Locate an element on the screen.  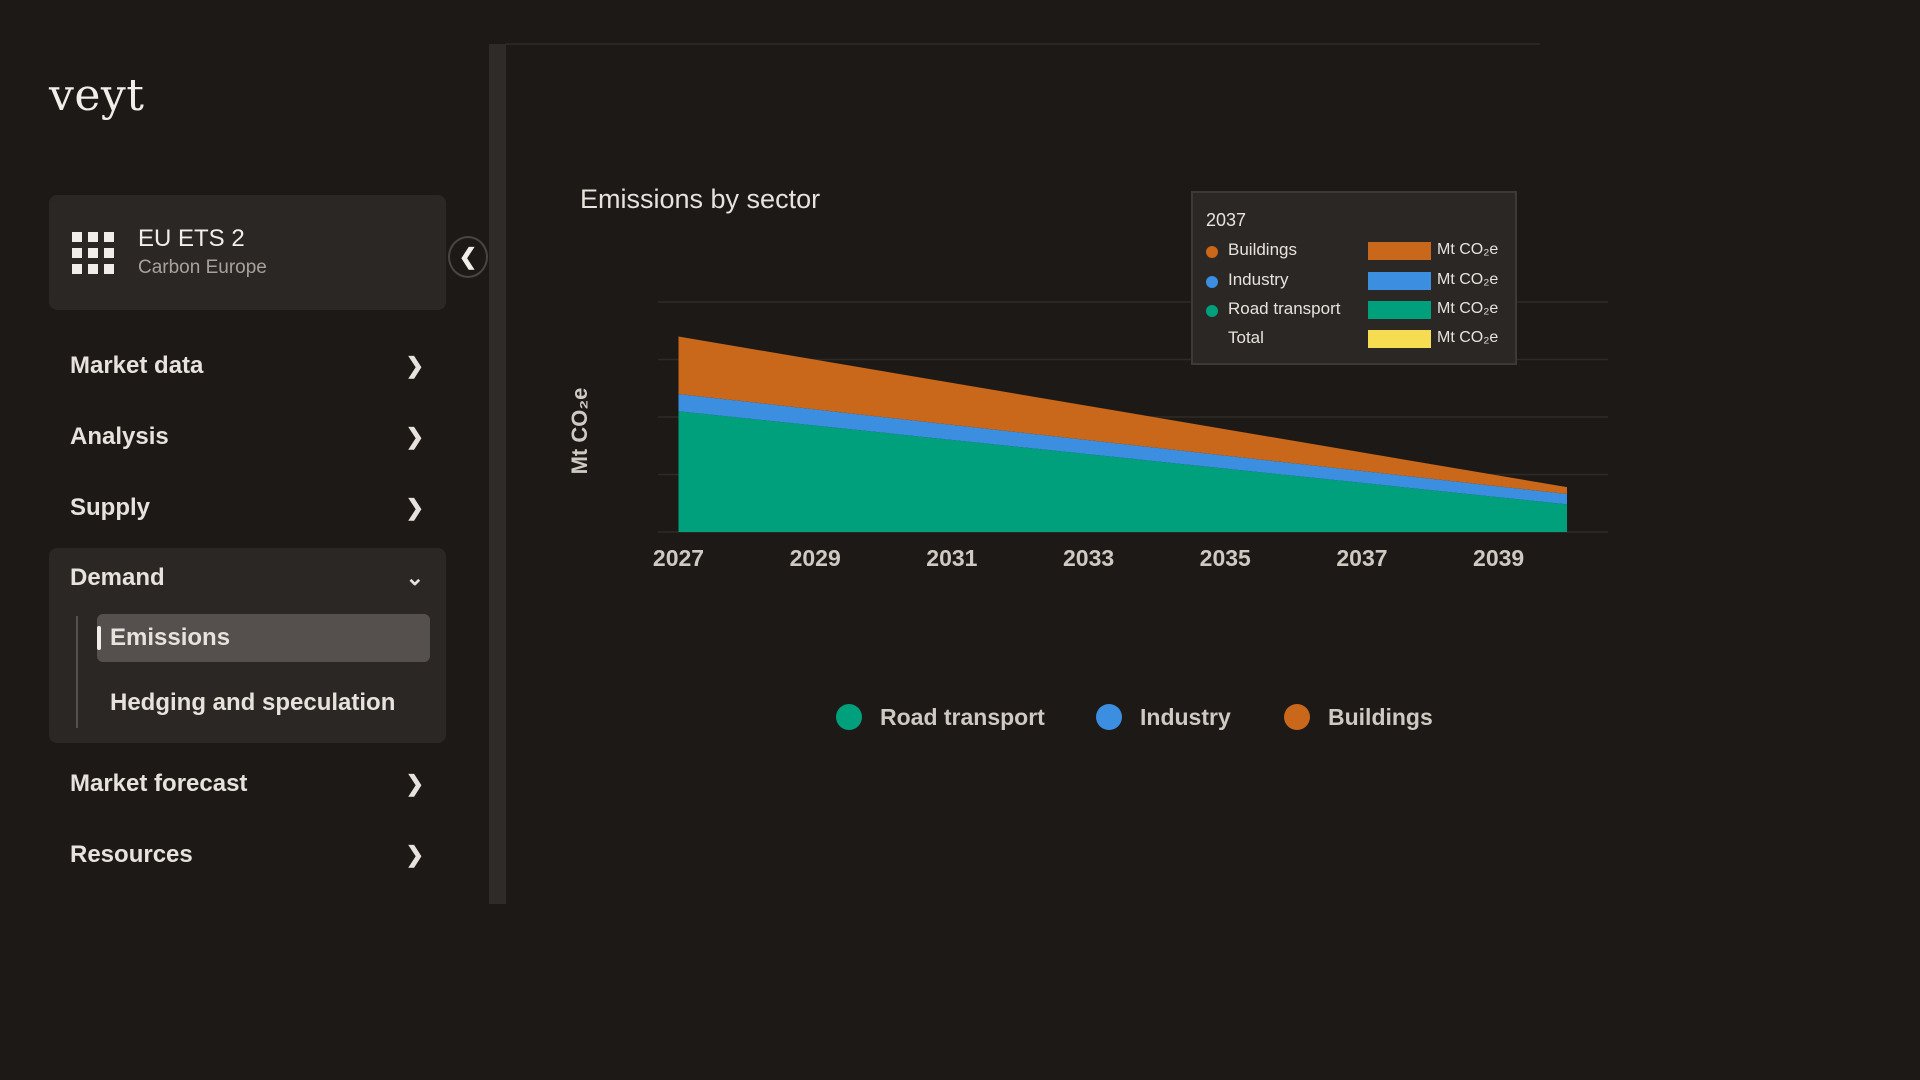
emissions-area-chart: 2027 2029 2031 2033 2035 2037 2039 is located at coordinates (1130, 440).